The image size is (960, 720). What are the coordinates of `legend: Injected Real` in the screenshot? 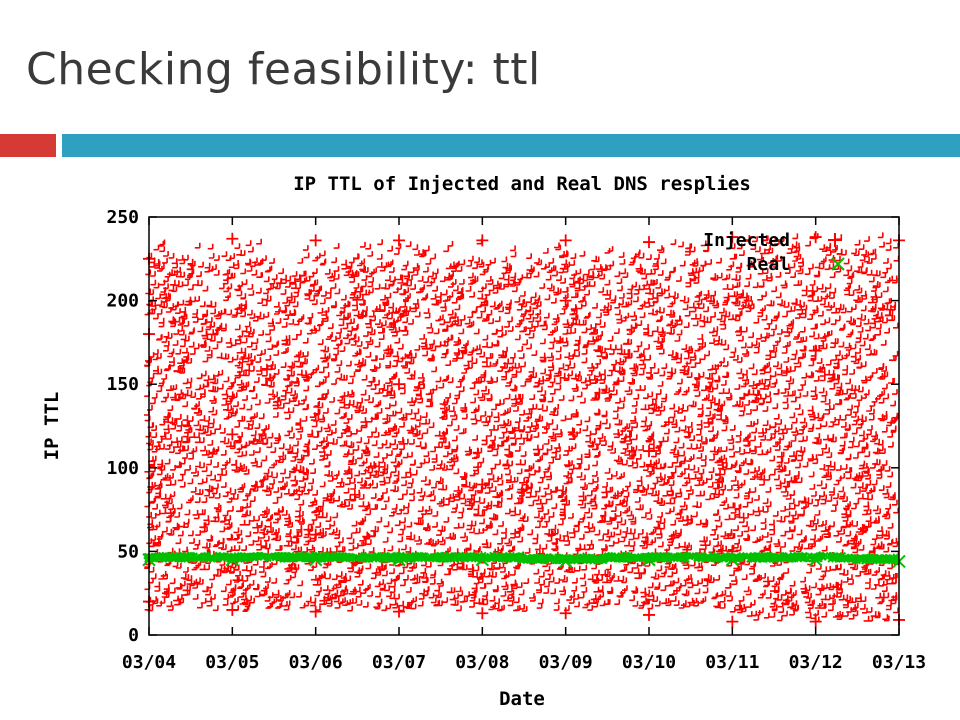 It's located at (774, 252).